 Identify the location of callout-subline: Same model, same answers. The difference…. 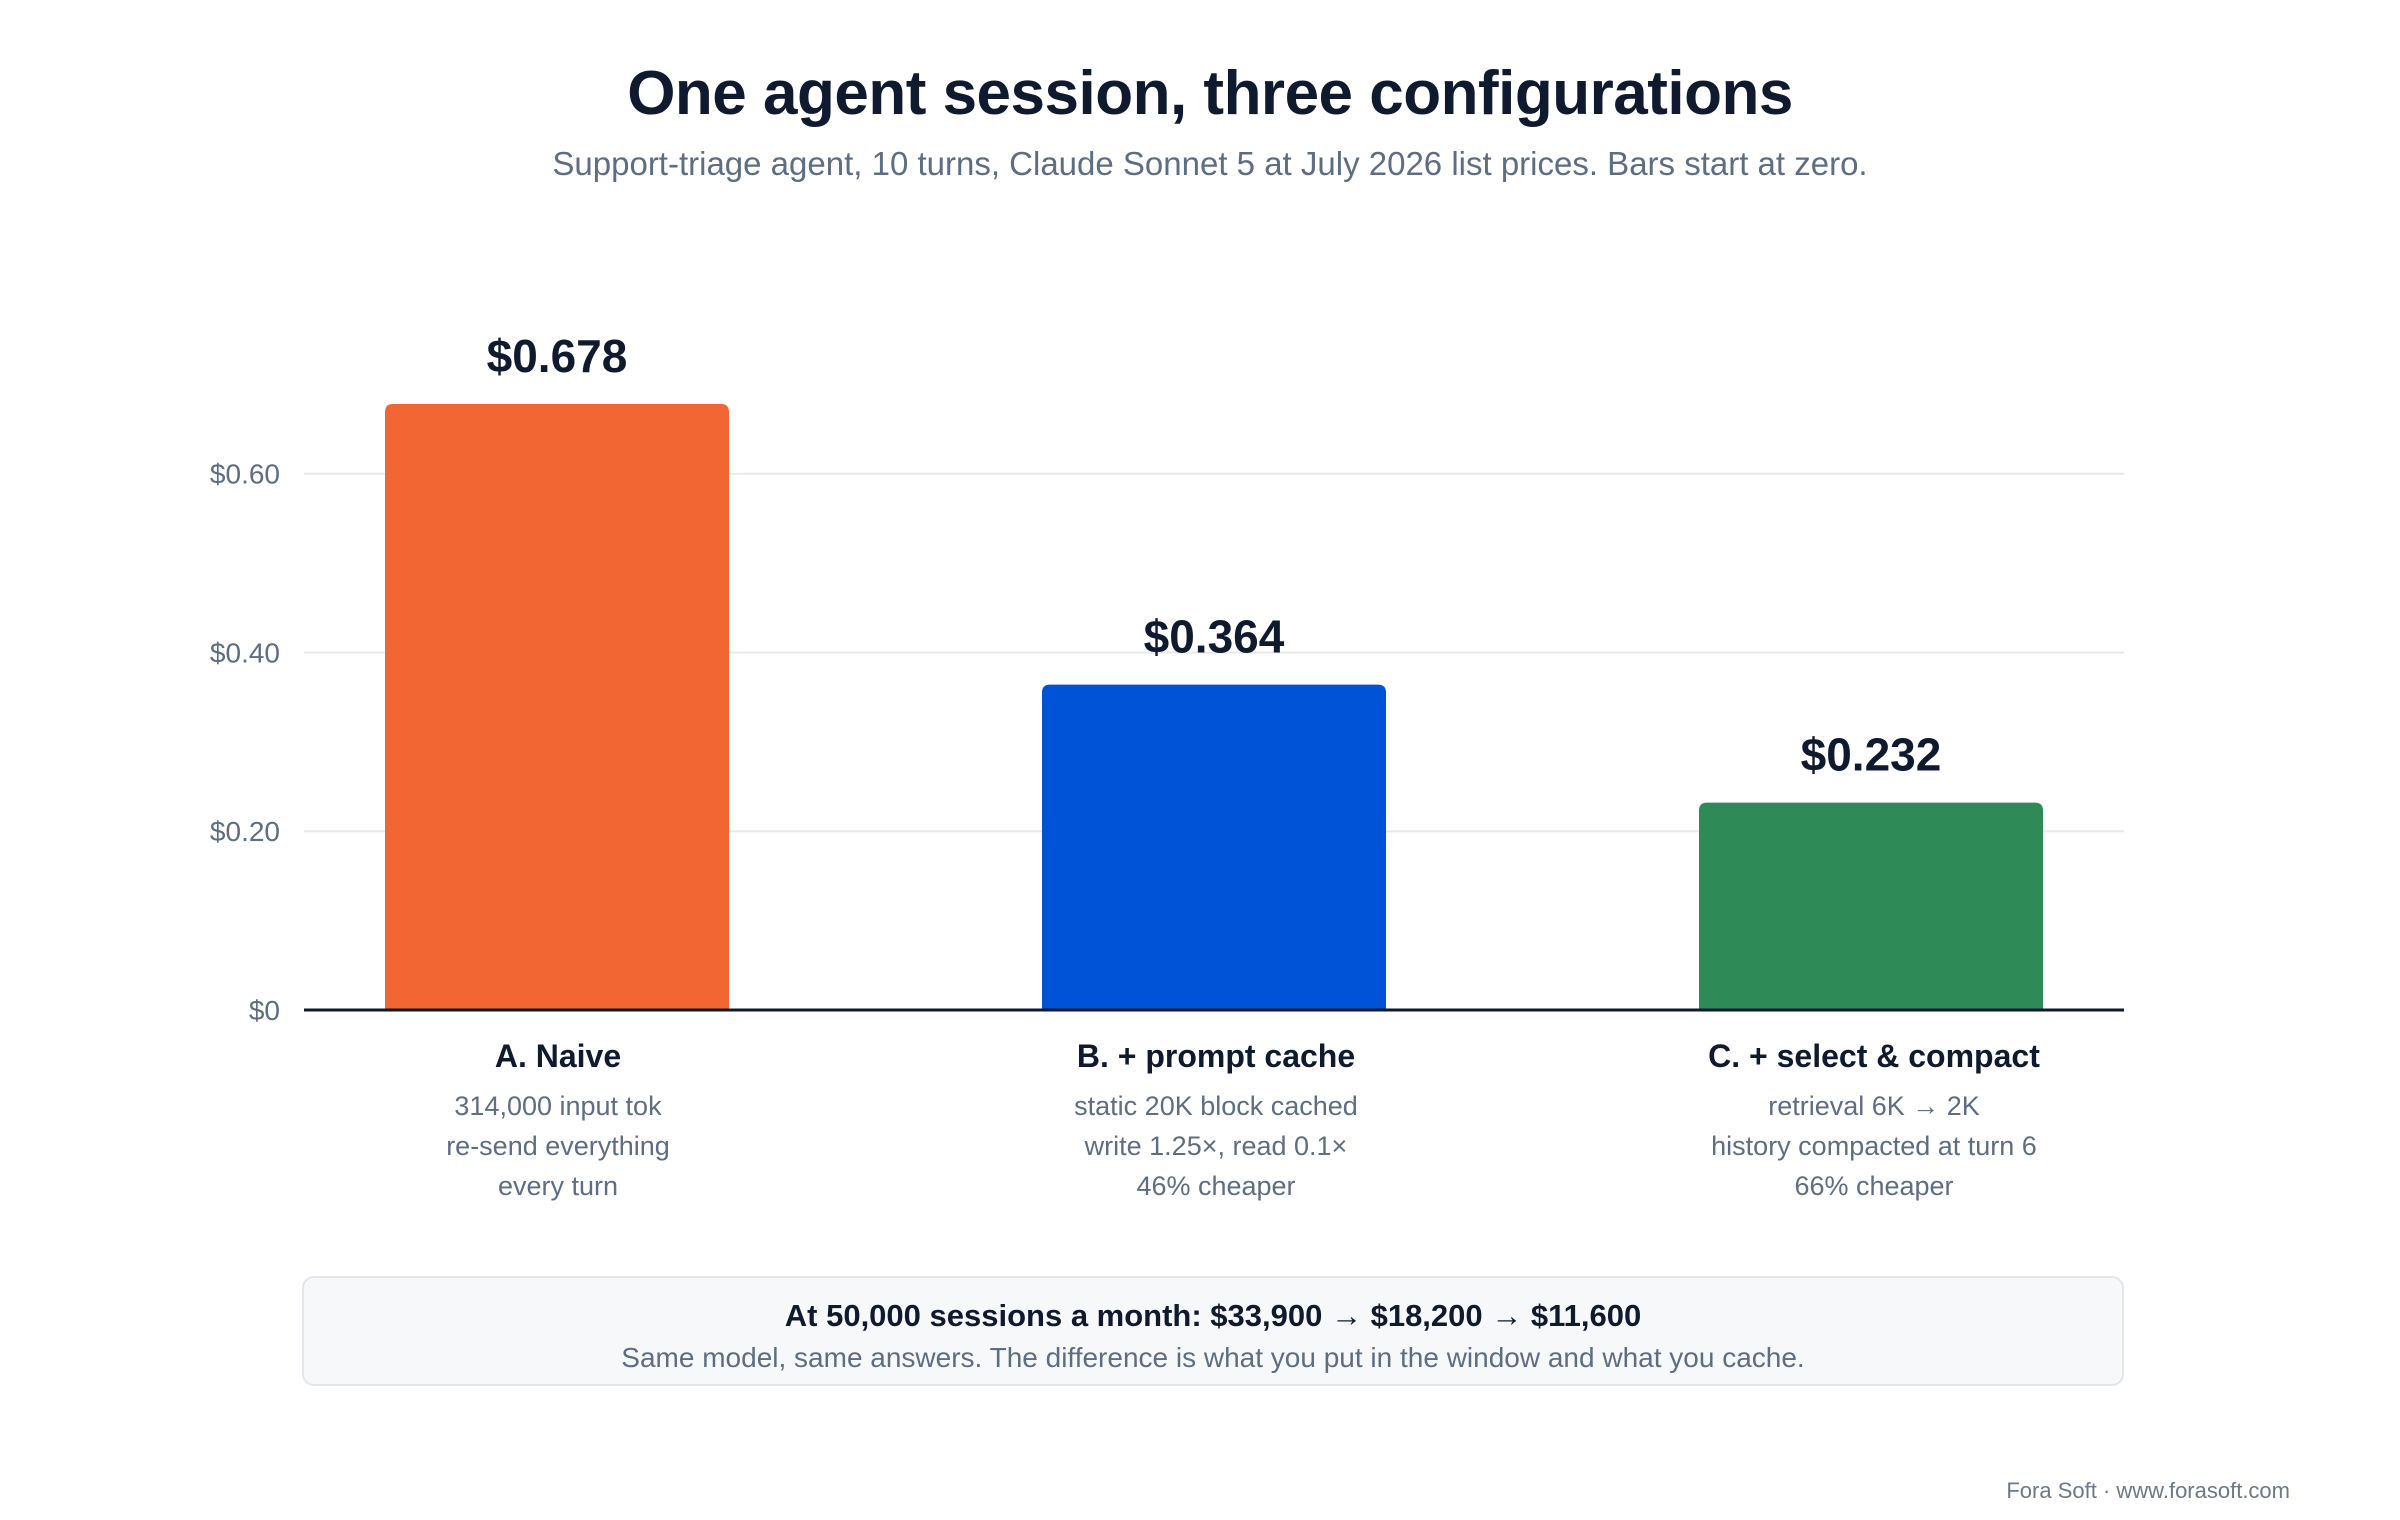
(1213, 1357).